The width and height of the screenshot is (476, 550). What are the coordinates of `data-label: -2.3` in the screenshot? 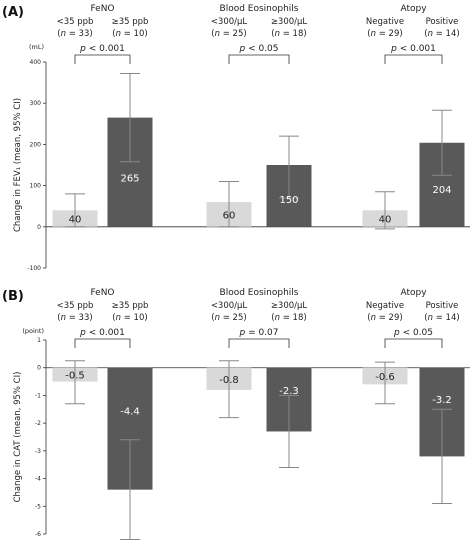 It's located at (289, 391).